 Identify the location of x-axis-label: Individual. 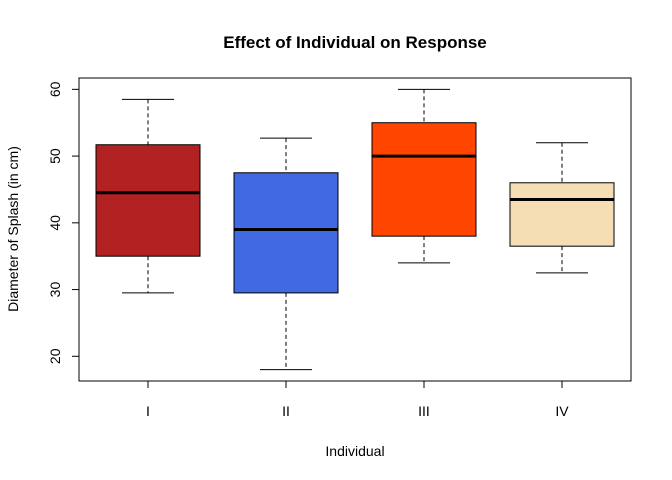
(354, 451).